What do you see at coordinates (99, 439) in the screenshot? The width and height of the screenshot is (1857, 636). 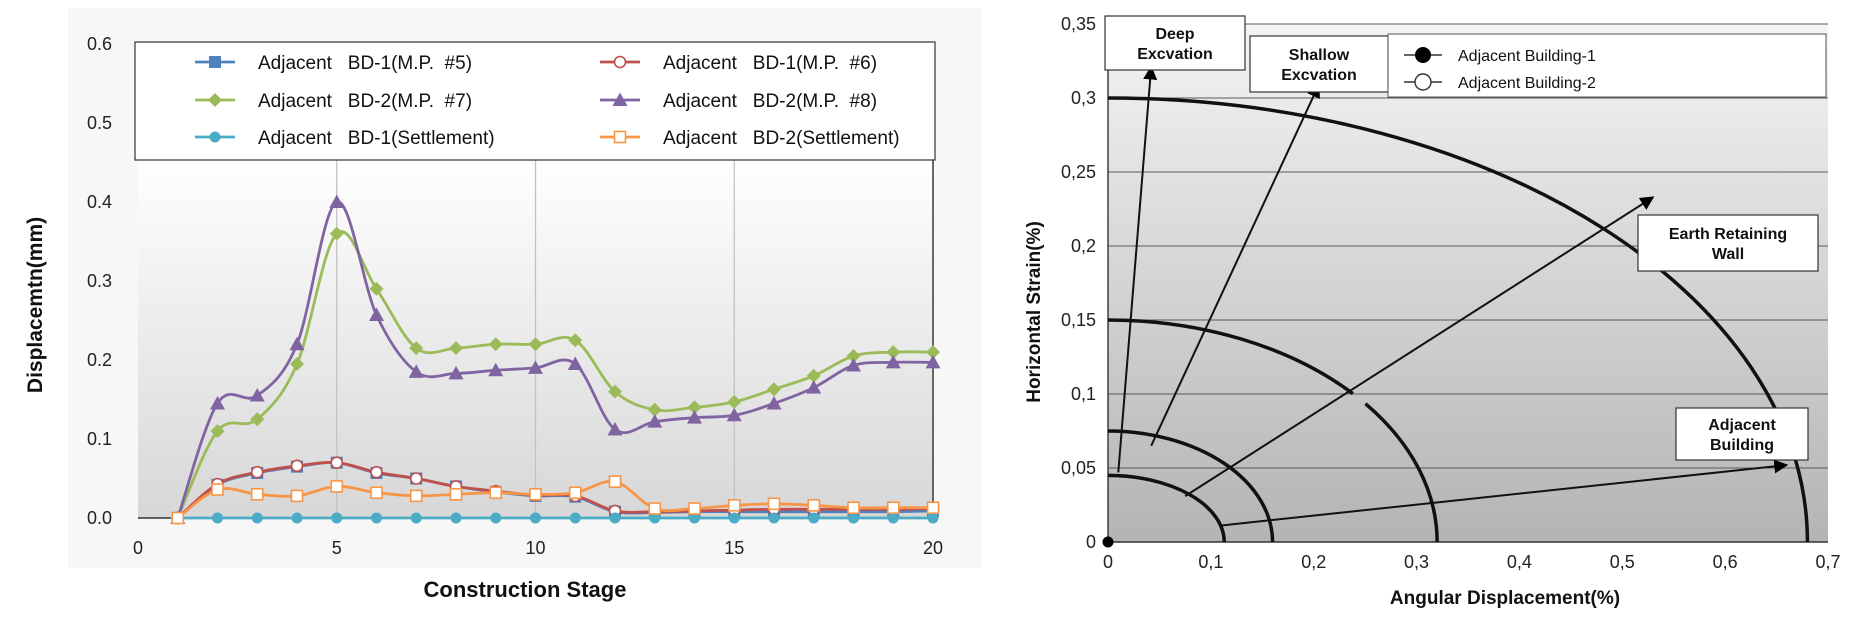 I see `chart1-y-tick-label: 0.1` at bounding box center [99, 439].